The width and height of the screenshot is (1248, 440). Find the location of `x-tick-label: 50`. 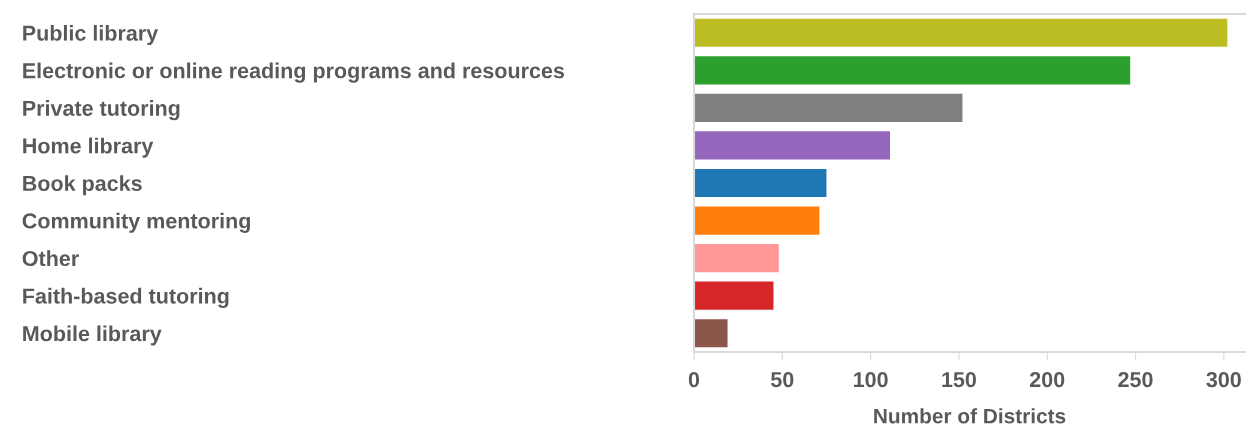

x-tick-label: 50 is located at coordinates (782, 380).